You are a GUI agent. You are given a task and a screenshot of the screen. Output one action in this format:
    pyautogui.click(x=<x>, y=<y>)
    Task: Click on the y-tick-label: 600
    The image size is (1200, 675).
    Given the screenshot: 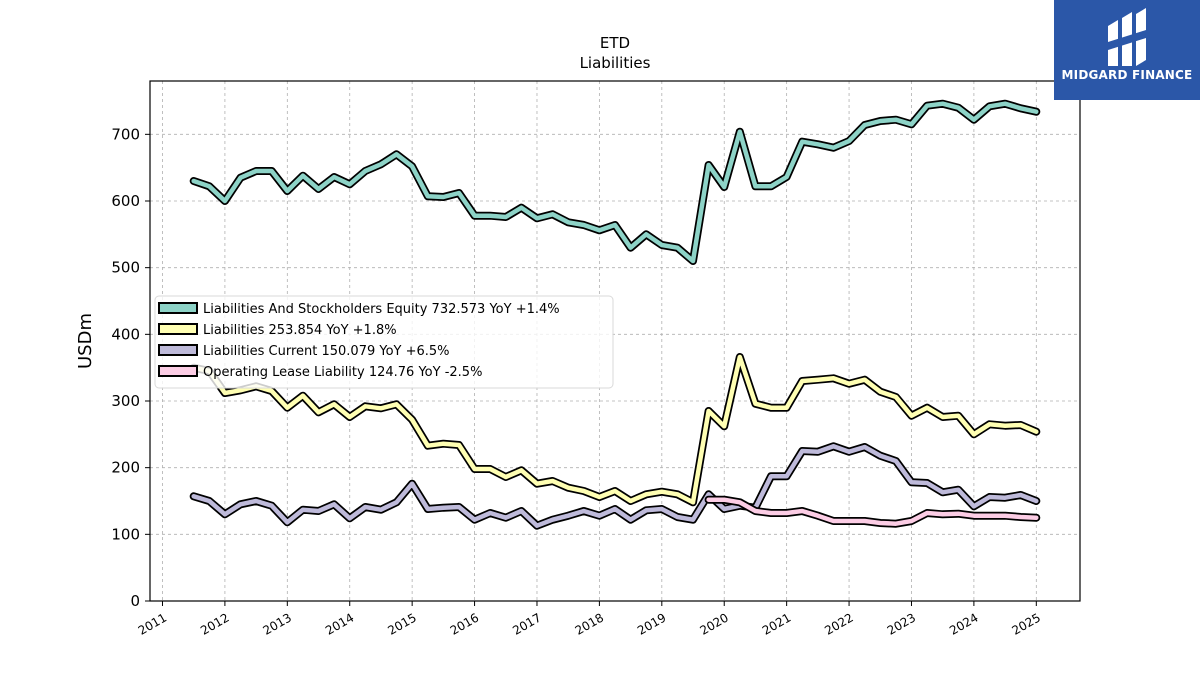 What is the action you would take?
    pyautogui.click(x=125, y=201)
    